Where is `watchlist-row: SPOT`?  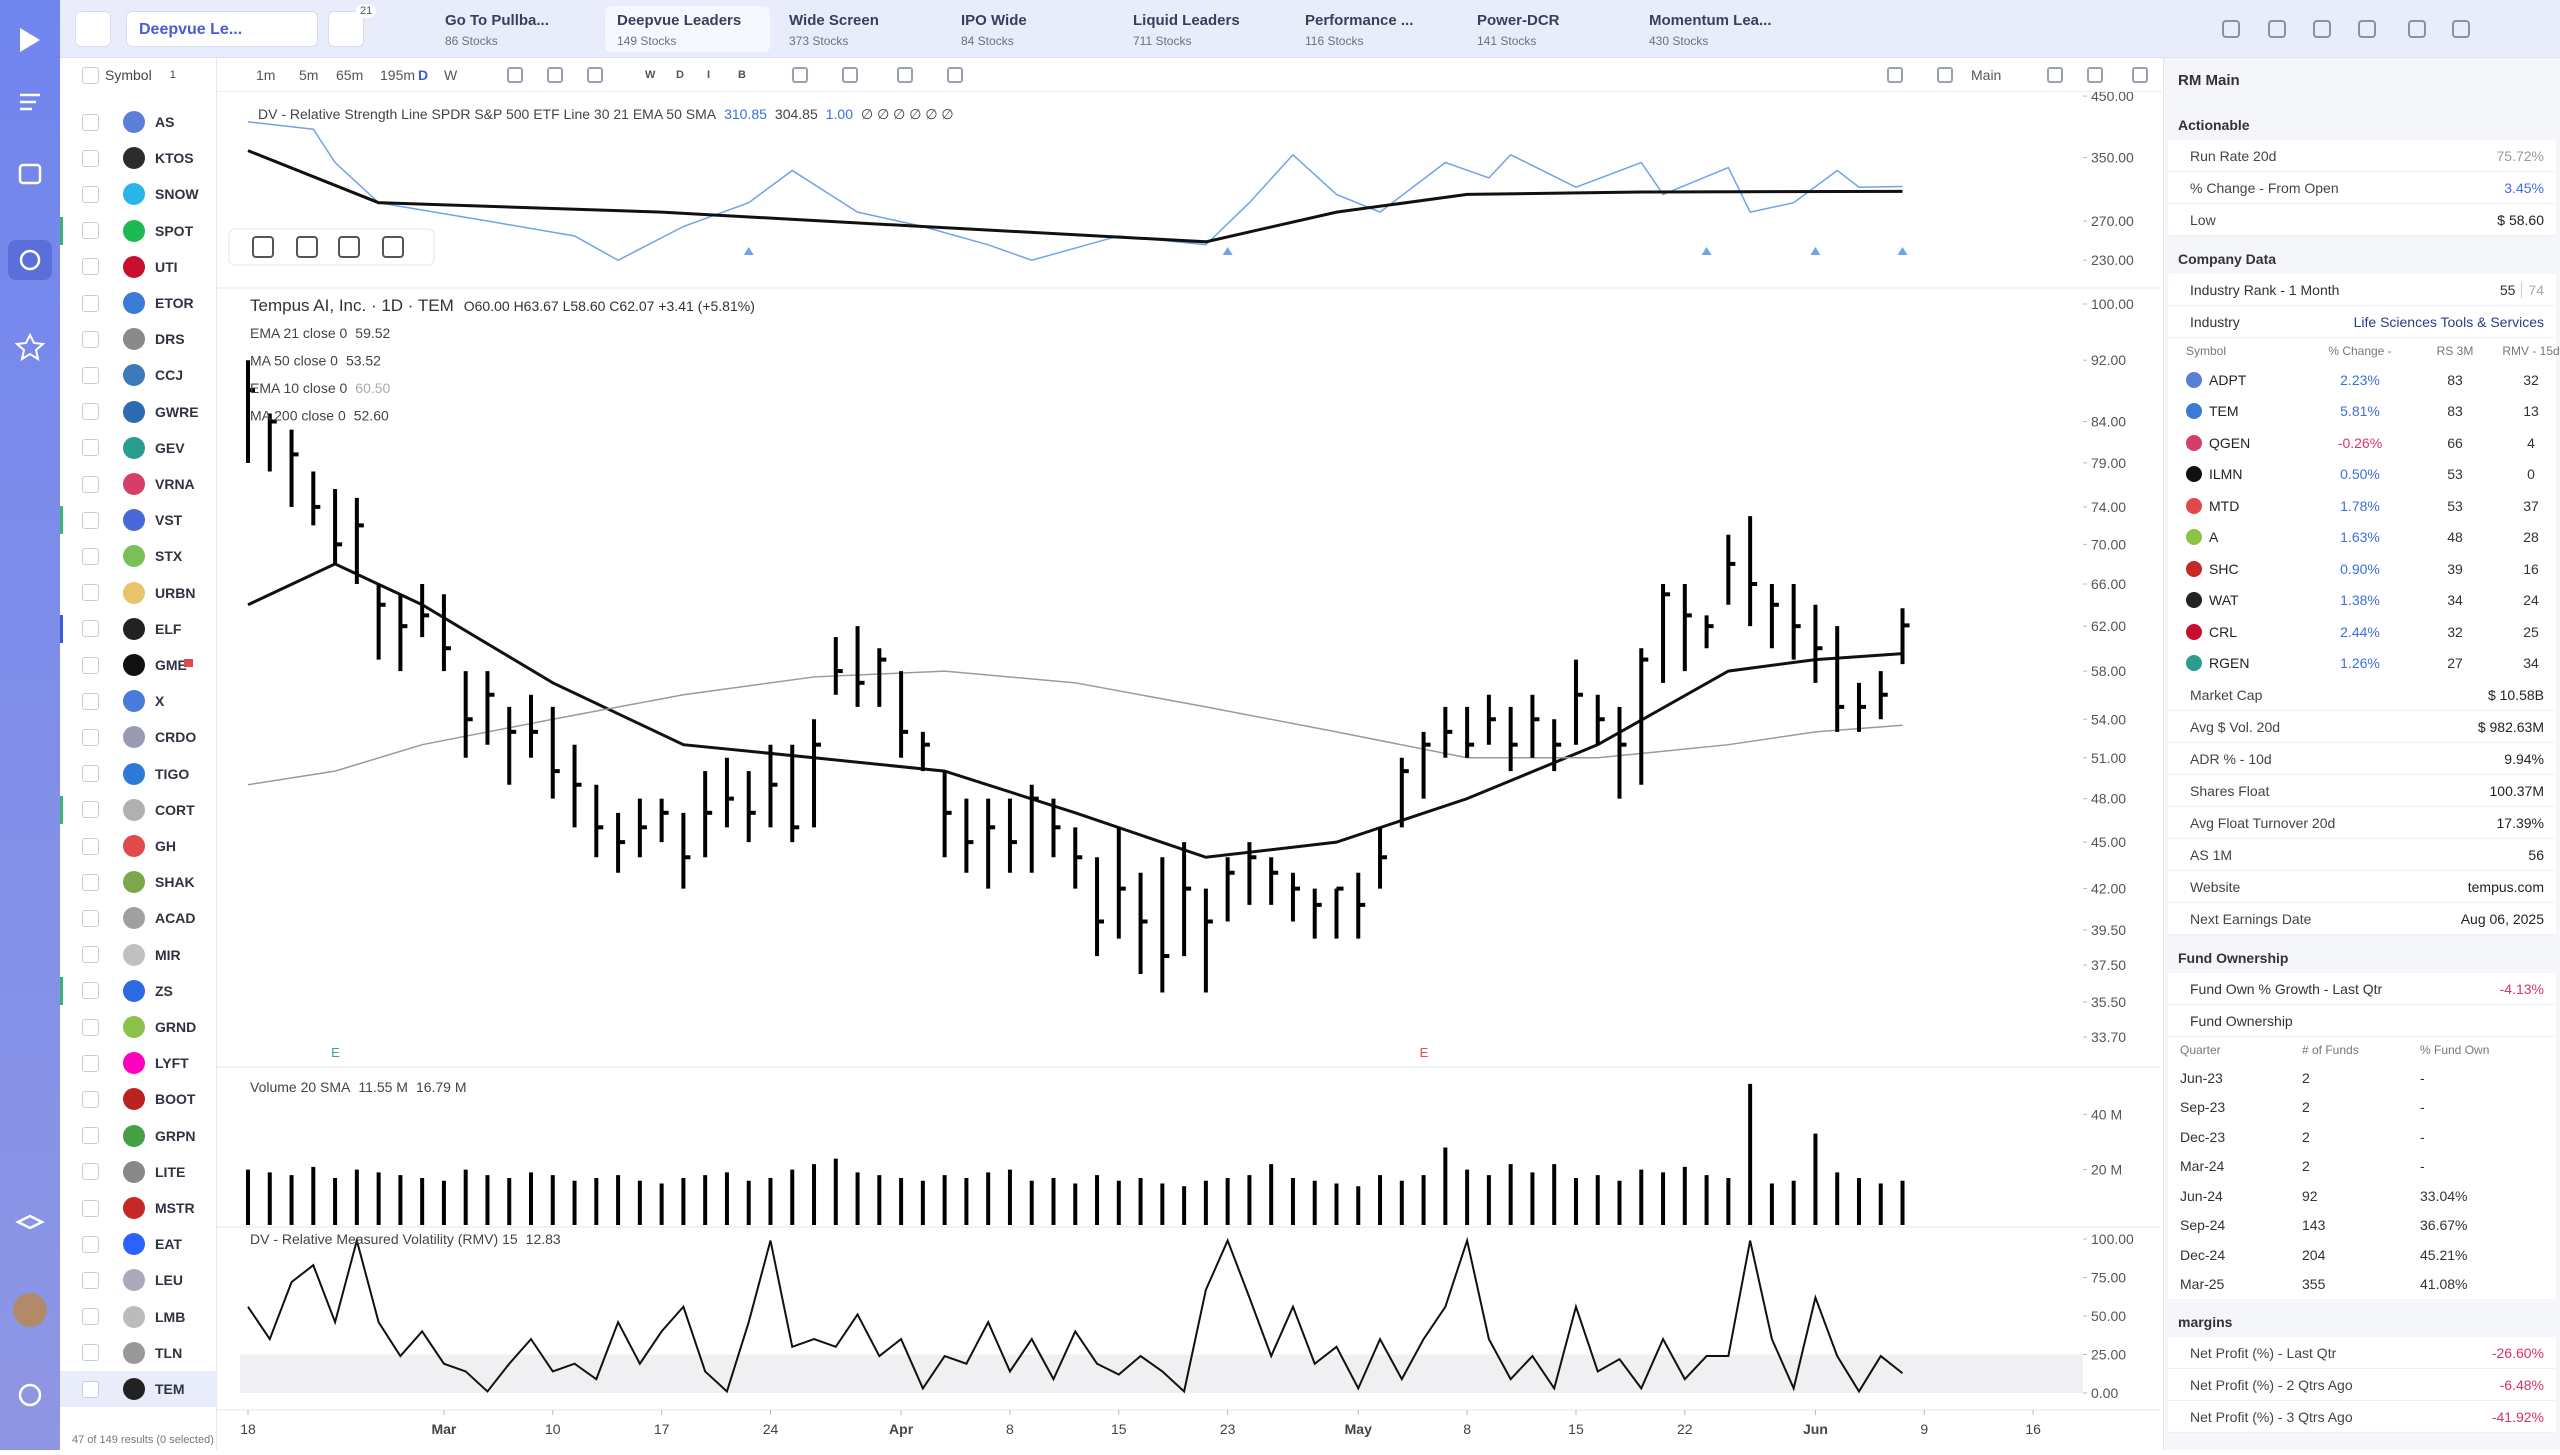 watchlist-row: SPOT is located at coordinates (138, 231).